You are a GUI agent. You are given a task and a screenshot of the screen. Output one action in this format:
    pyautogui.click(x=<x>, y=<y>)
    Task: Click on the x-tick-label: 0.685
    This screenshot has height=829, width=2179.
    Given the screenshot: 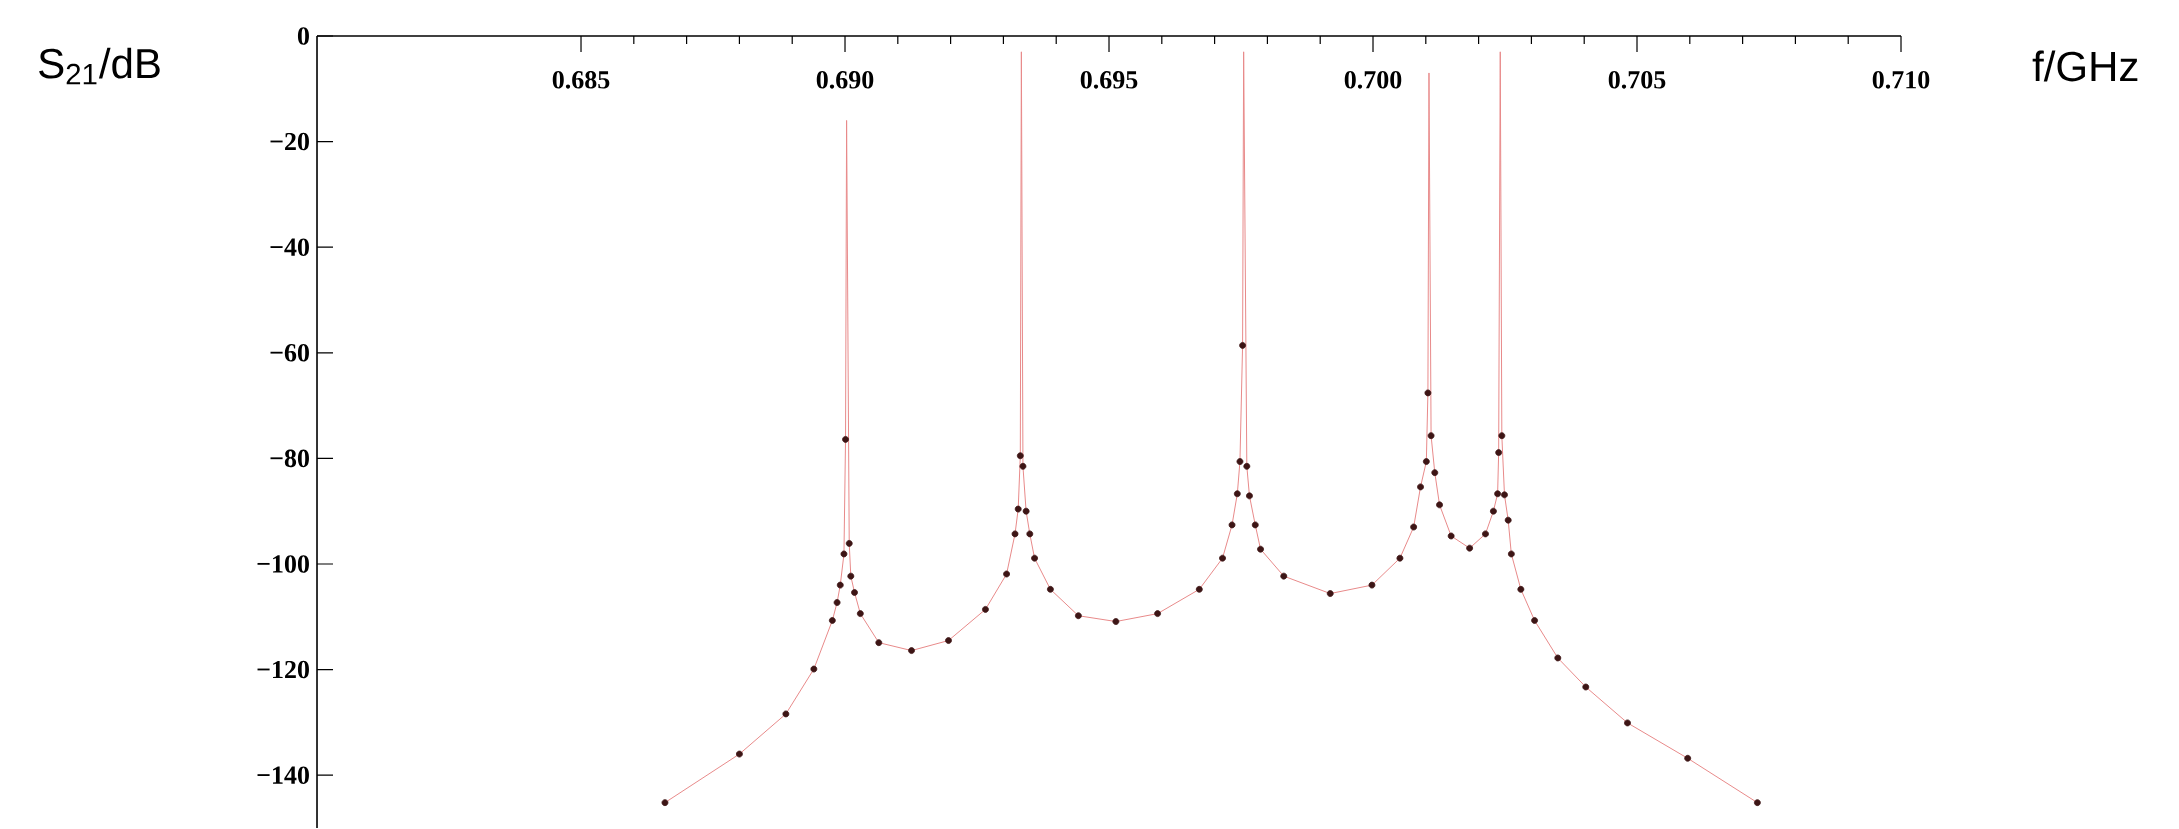 What is the action you would take?
    pyautogui.click(x=581, y=80)
    